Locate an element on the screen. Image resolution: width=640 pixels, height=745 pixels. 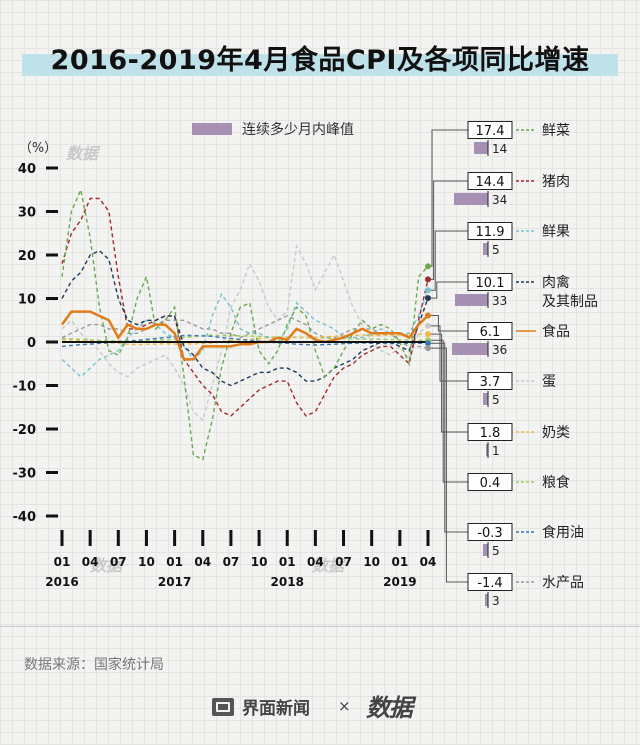
x-tick-year: 2017 is located at coordinates (174, 582).